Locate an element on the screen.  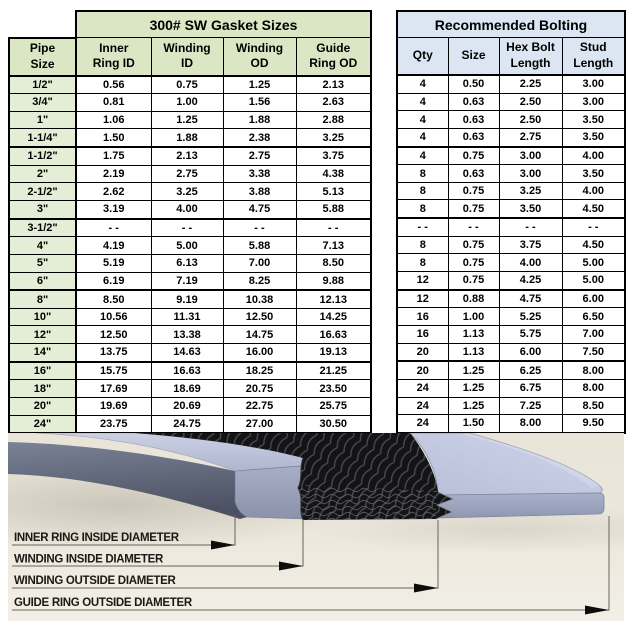
value-cell: 3.75 is located at coordinates (333, 156).